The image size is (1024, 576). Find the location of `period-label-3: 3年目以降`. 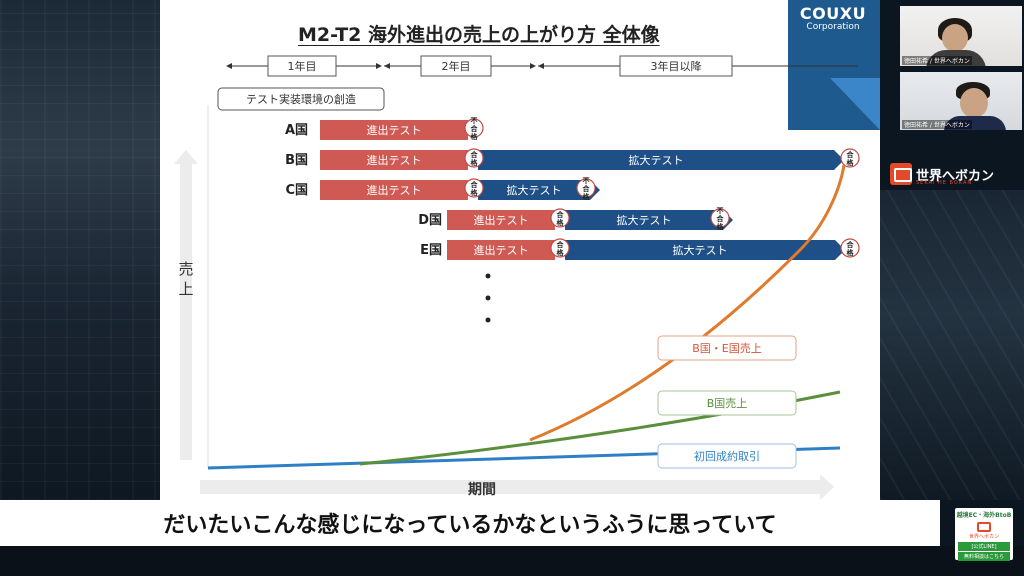

period-label-3: 3年目以降 is located at coordinates (676, 66).